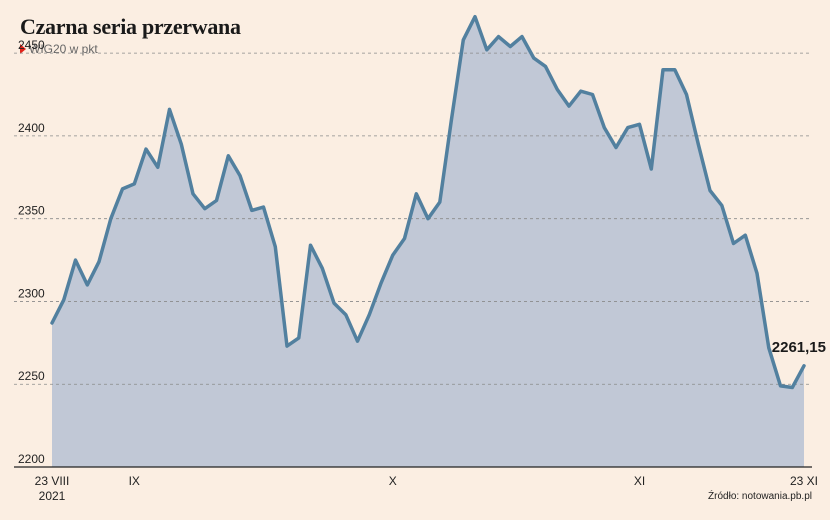  I want to click on y-tick-label: 2250, so click(31, 376).